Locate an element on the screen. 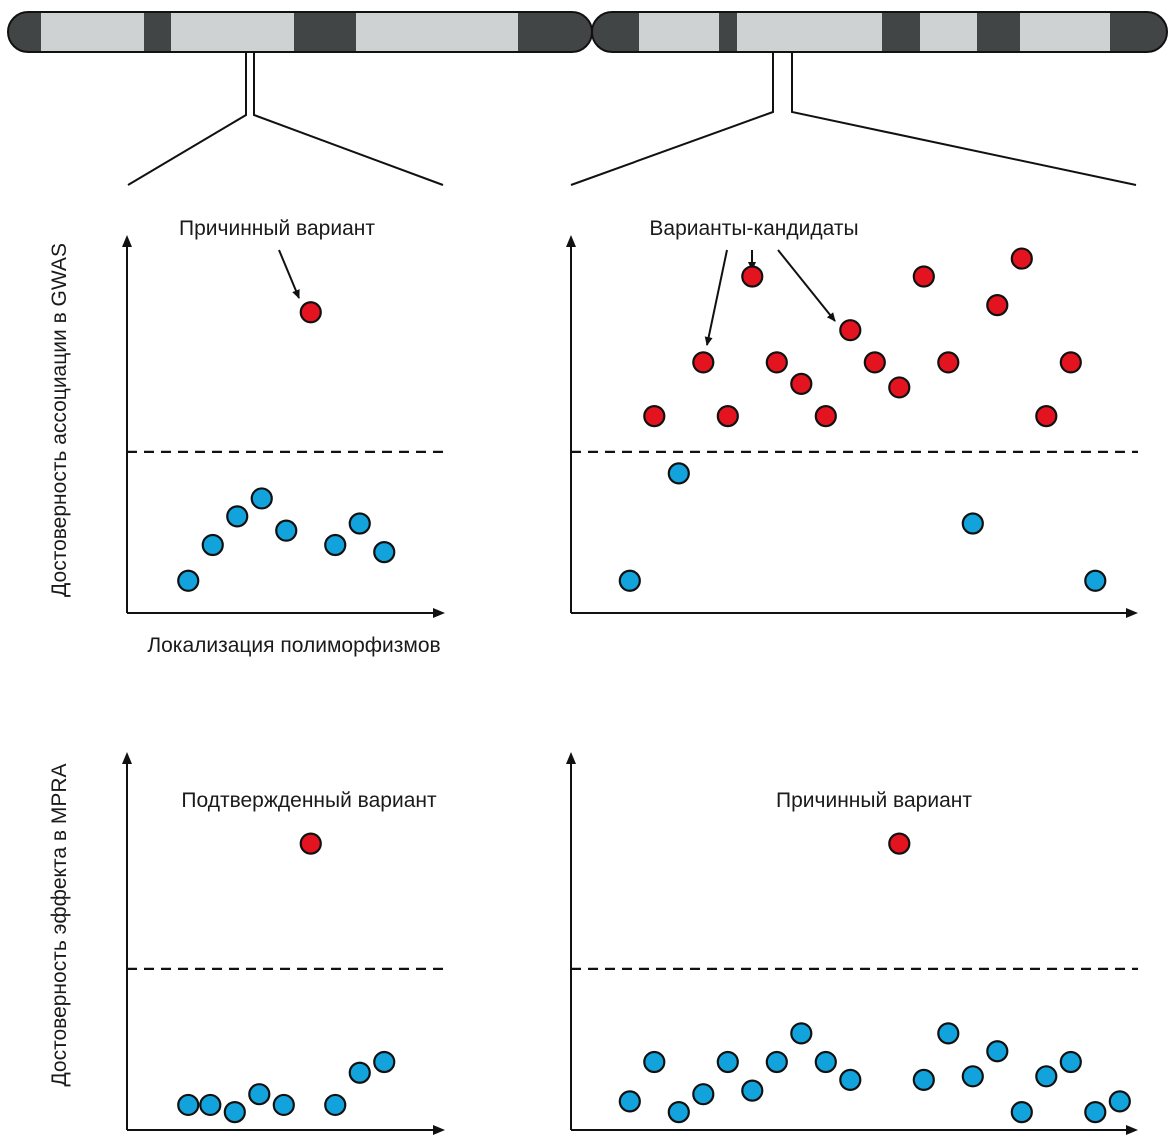  arrow-to-causal-variant is located at coordinates (289, 274).